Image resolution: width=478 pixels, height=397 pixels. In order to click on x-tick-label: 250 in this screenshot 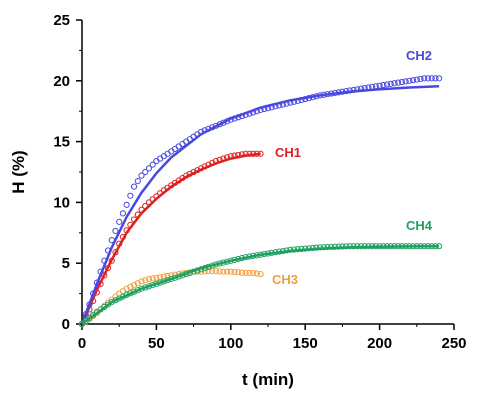, I will do `click(453, 343)`.